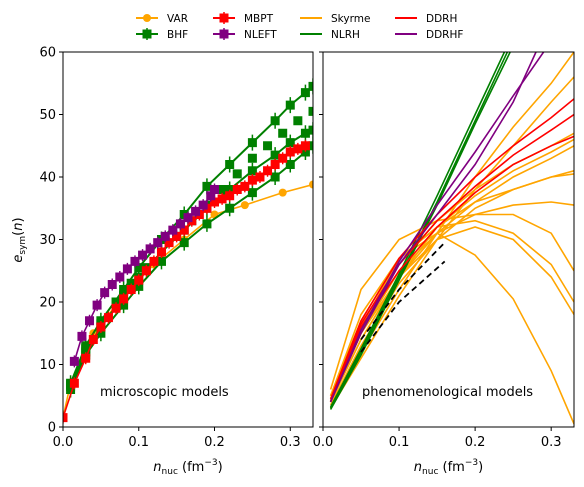 The width and height of the screenshot is (584, 487). I want to click on legend-label: VAR, so click(177, 19).